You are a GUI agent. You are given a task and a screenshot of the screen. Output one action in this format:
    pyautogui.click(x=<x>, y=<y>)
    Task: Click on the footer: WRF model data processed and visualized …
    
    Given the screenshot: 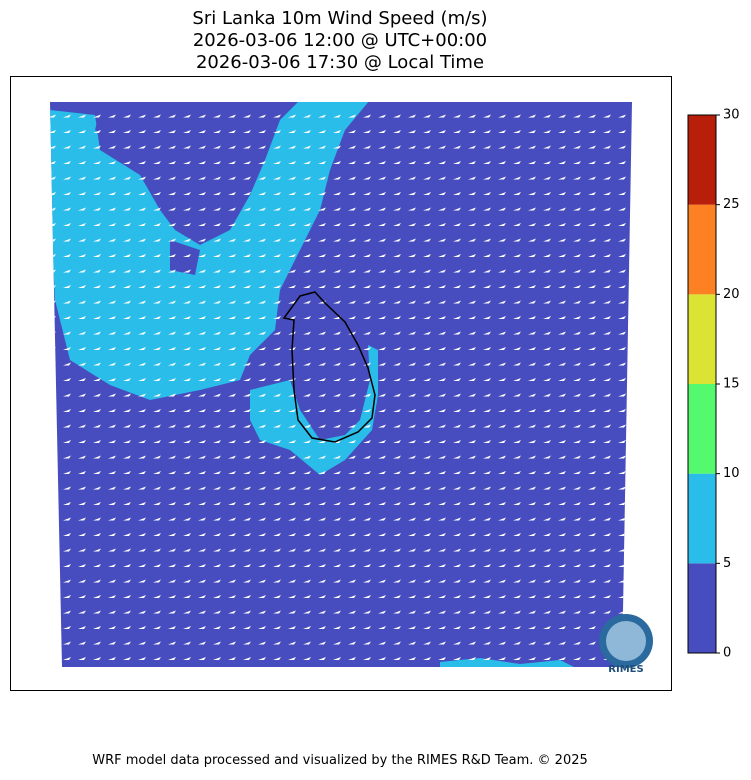 What is the action you would take?
    pyautogui.click(x=340, y=760)
    